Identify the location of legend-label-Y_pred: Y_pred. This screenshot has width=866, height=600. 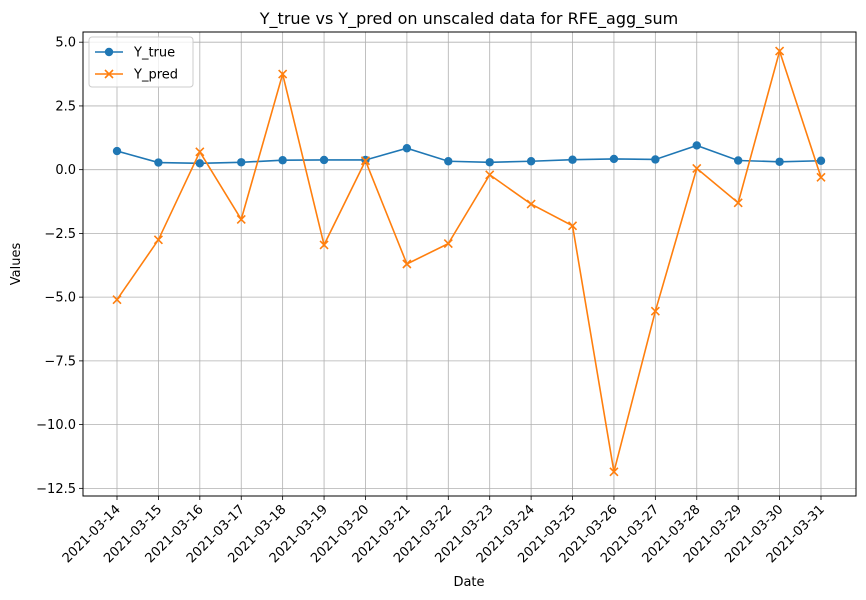
(155, 75).